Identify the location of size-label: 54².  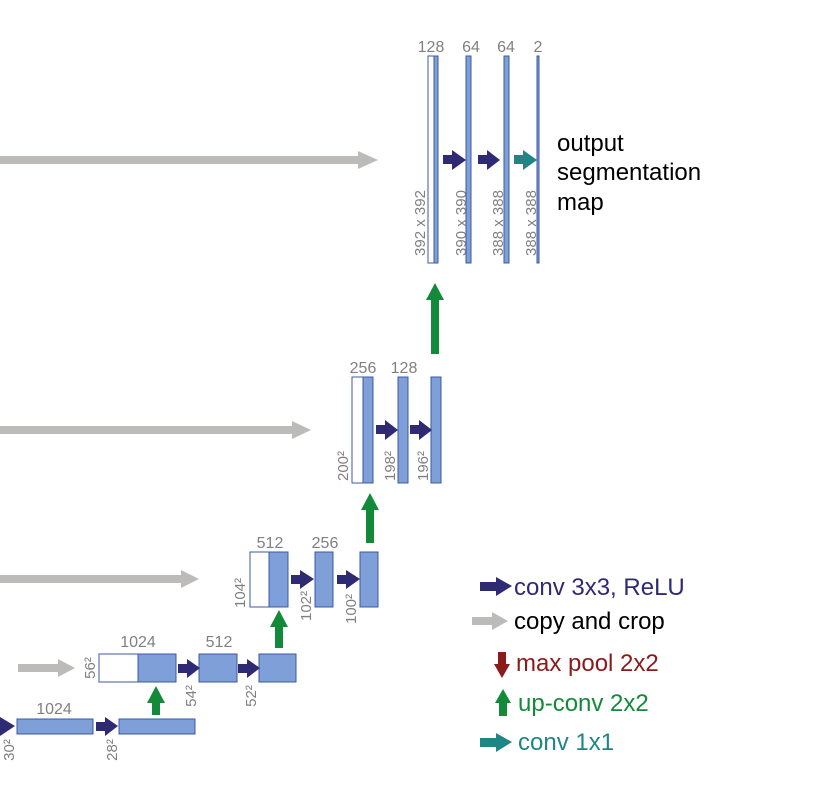
(191, 696).